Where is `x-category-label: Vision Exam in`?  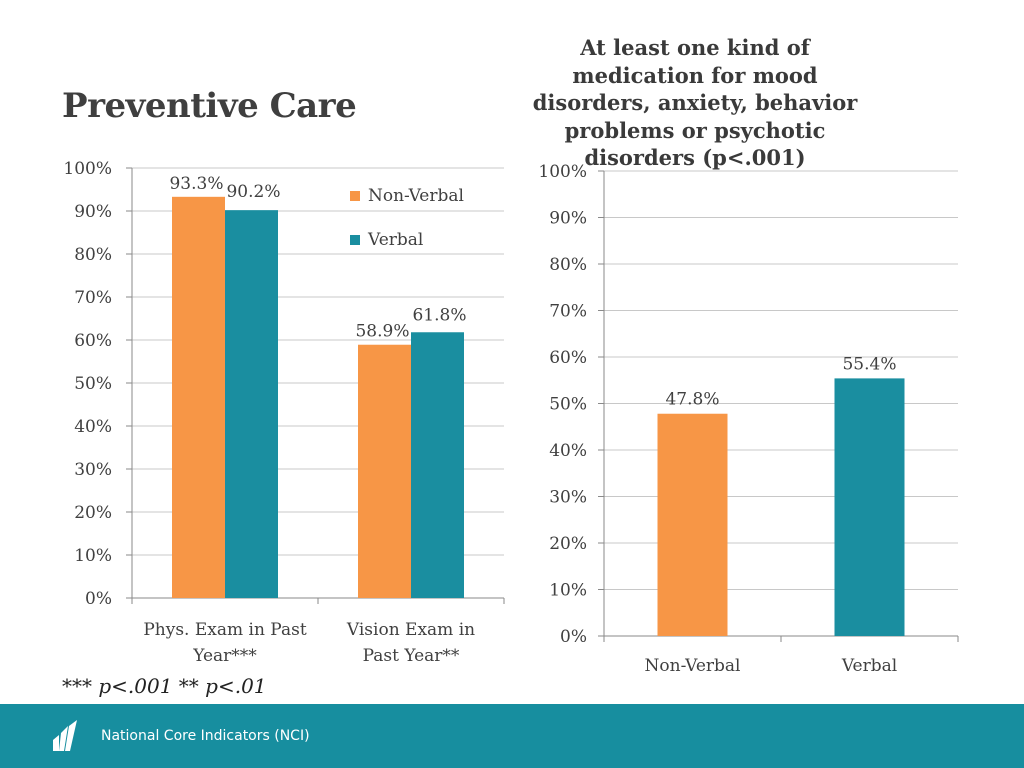 x-category-label: Vision Exam in is located at coordinates (410, 630).